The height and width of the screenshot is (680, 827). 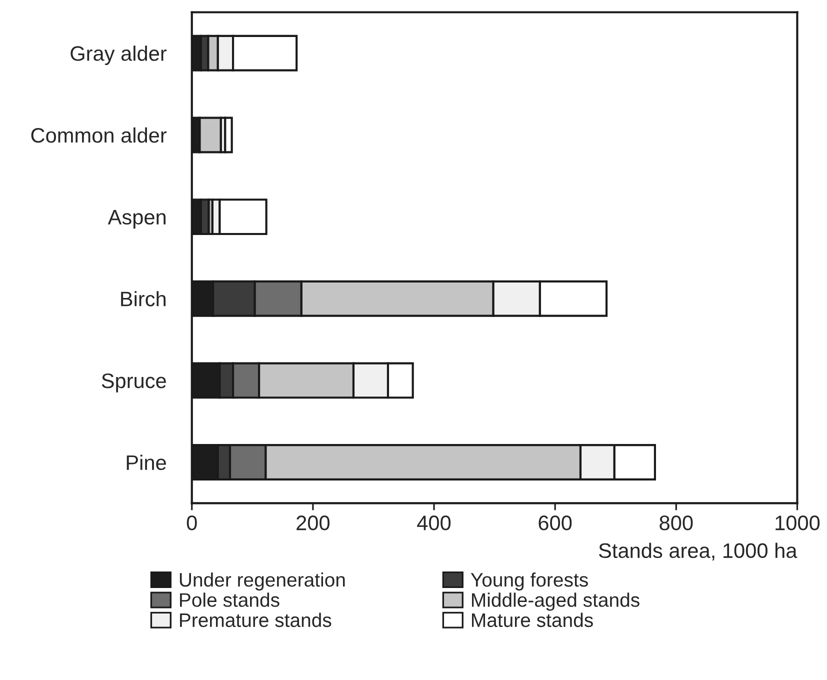 What do you see at coordinates (228, 135) in the screenshot?
I see `bar` at bounding box center [228, 135].